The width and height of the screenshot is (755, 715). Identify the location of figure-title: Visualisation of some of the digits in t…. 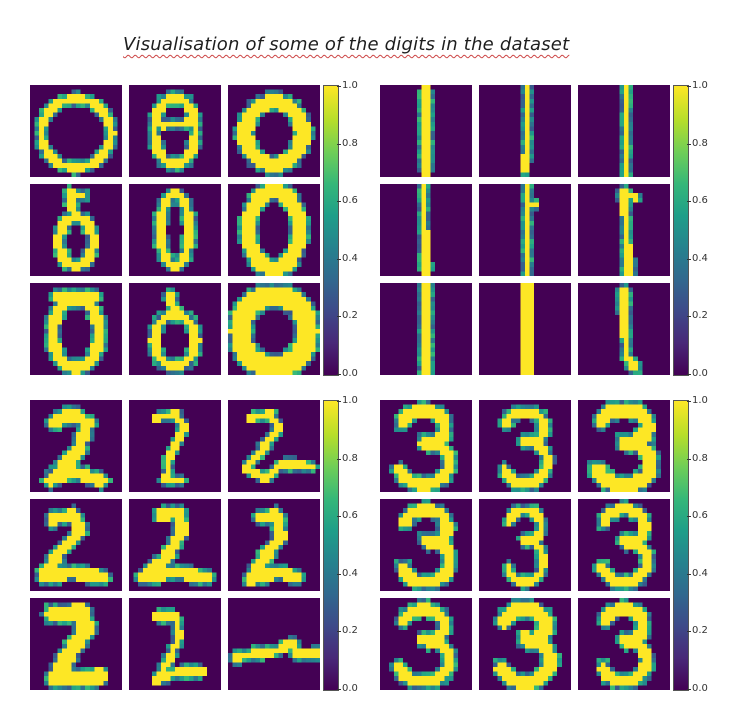
(346, 44).